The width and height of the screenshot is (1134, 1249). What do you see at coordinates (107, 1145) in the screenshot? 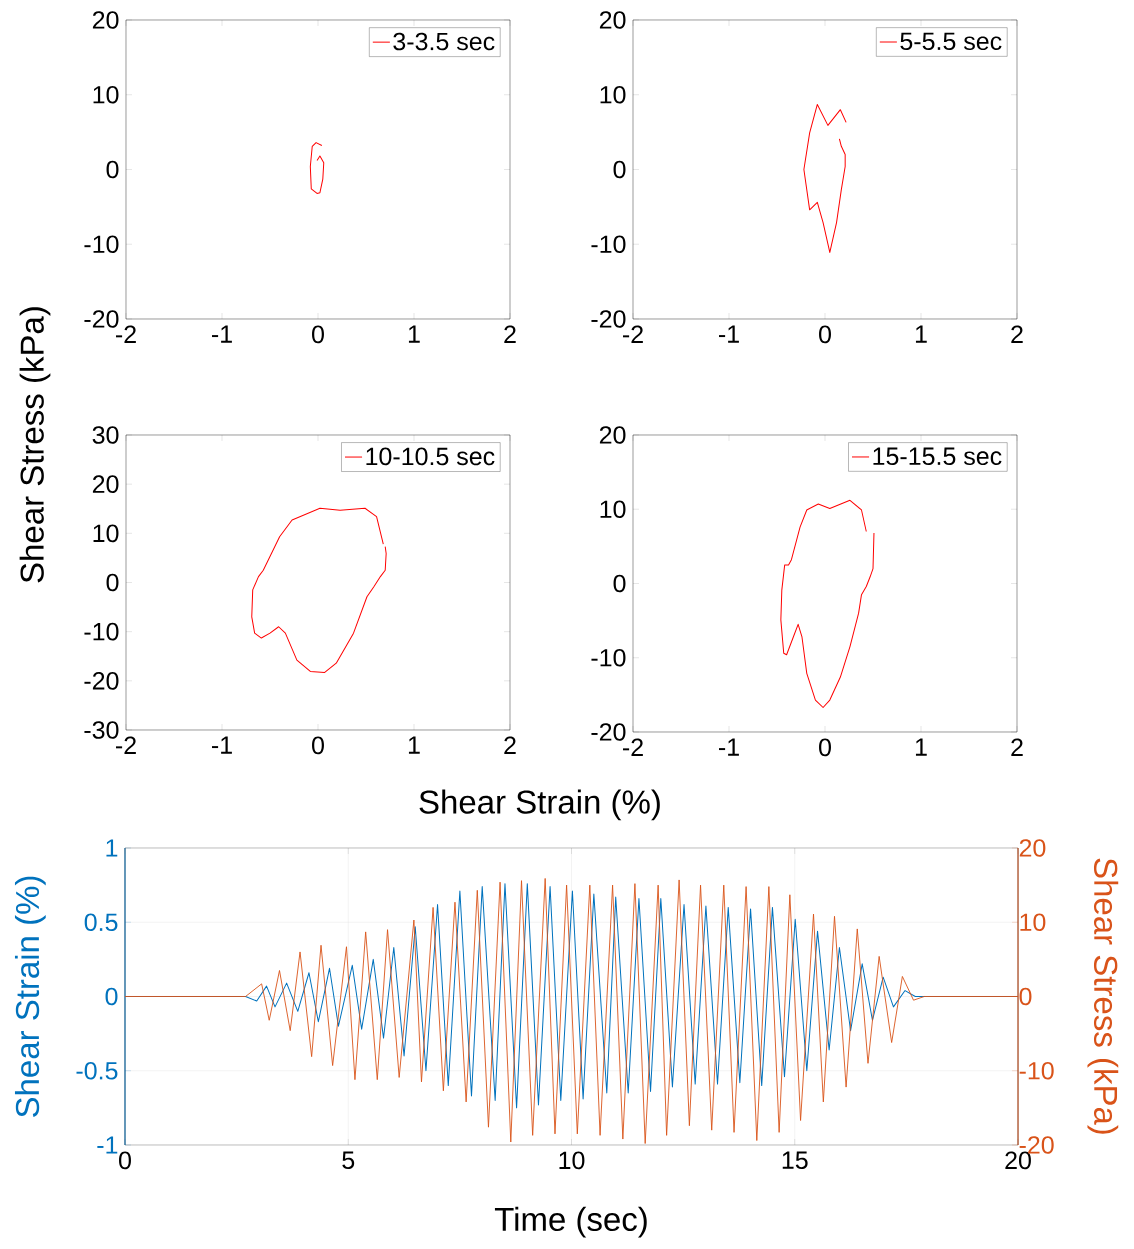
I see `y-tick-label: -1` at bounding box center [107, 1145].